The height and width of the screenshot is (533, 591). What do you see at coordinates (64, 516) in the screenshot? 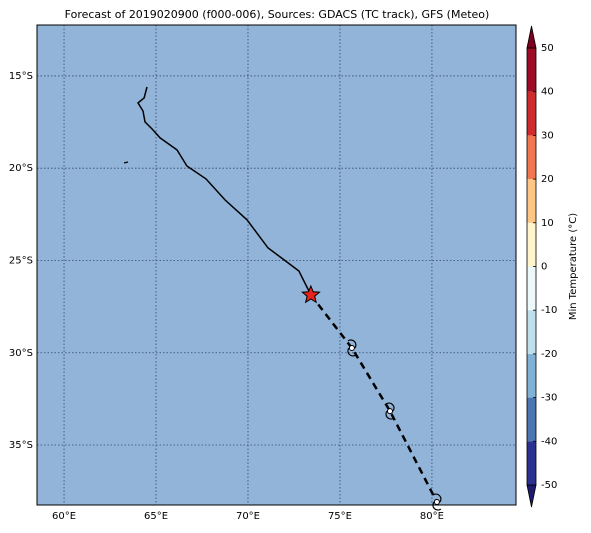
I see `x-tick-label: 60°E` at bounding box center [64, 516].